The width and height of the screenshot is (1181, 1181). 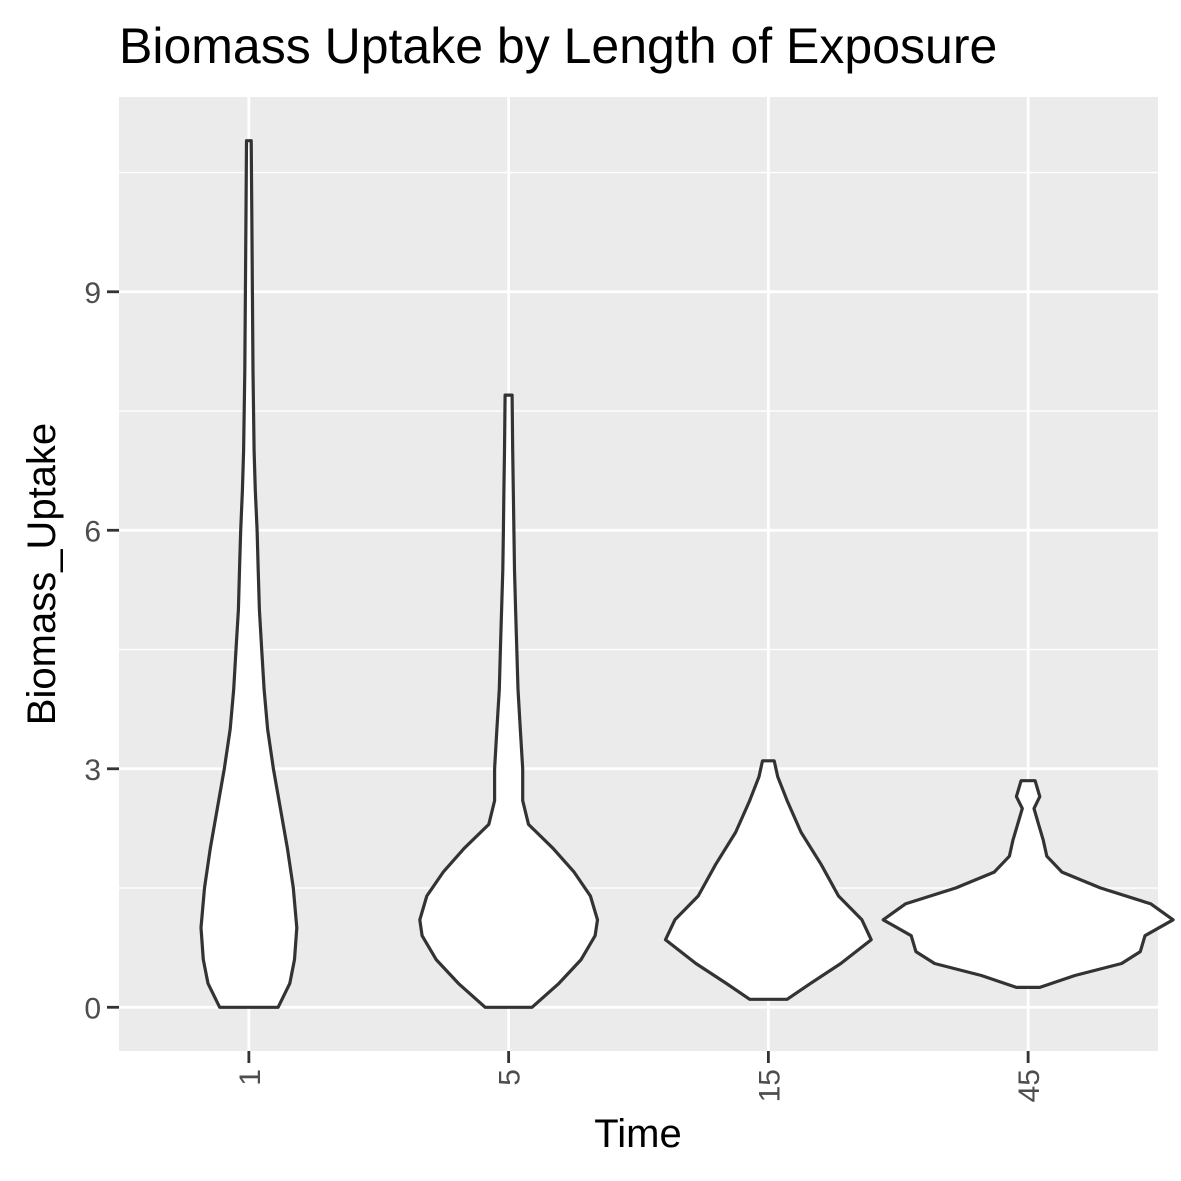 I want to click on y-tick-label: 3, so click(x=92, y=770).